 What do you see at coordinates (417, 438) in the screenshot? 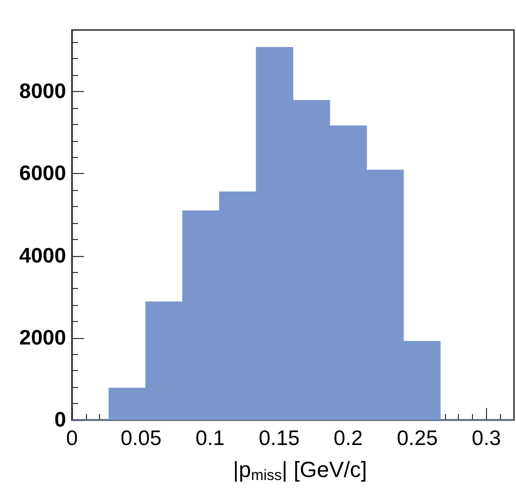
I see `x-tick-label: 0.25` at bounding box center [417, 438].